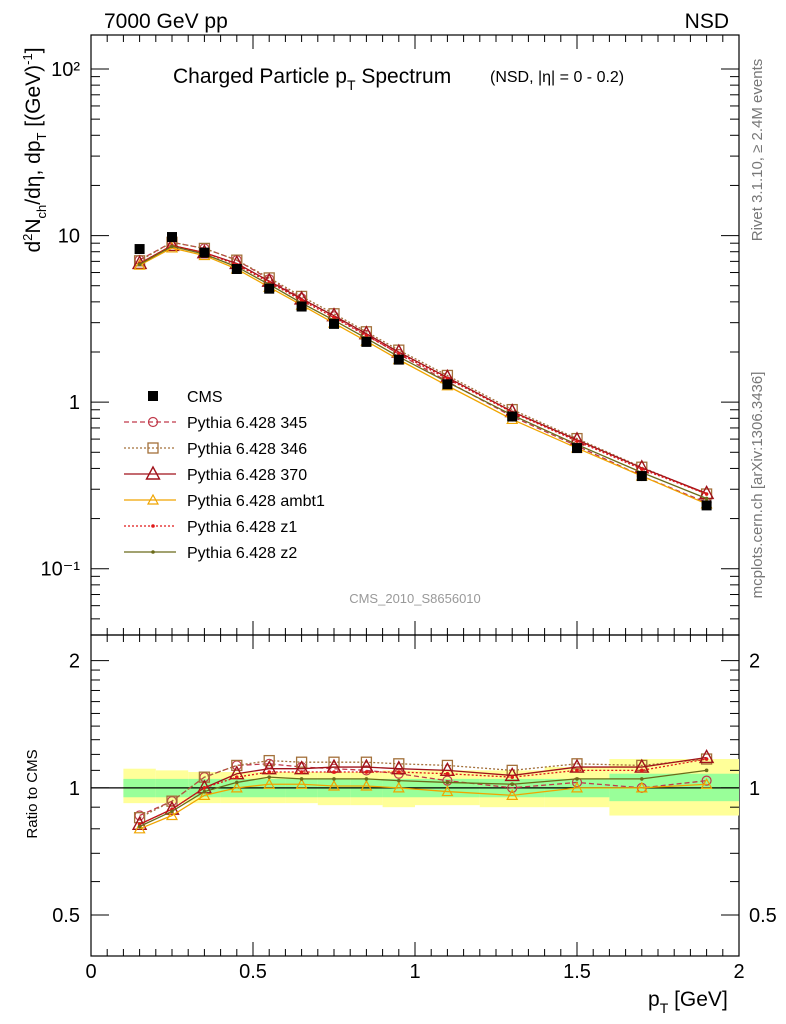 Image resolution: width=786 pixels, height=1024 pixels. Describe the element at coordinates (698, 999) in the screenshot. I see `x-axis-label-unit: [GeV]` at that location.